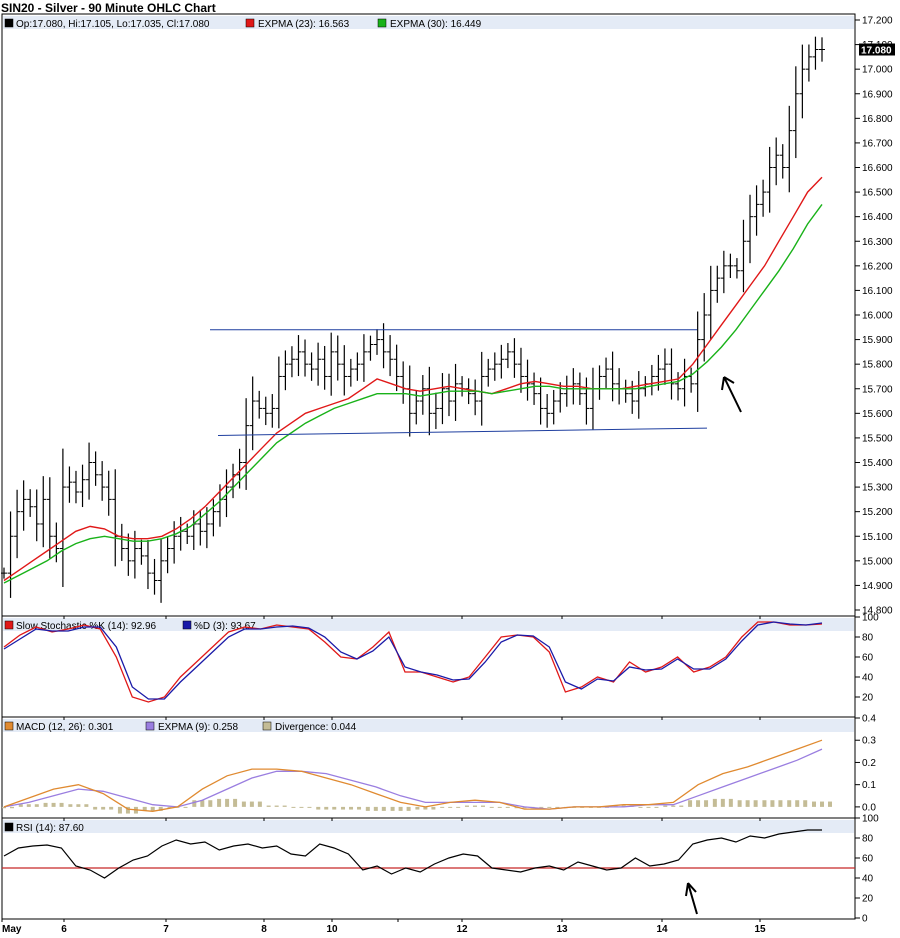  Describe the element at coordinates (760, 929) in the screenshot. I see `x-label: 15` at that location.